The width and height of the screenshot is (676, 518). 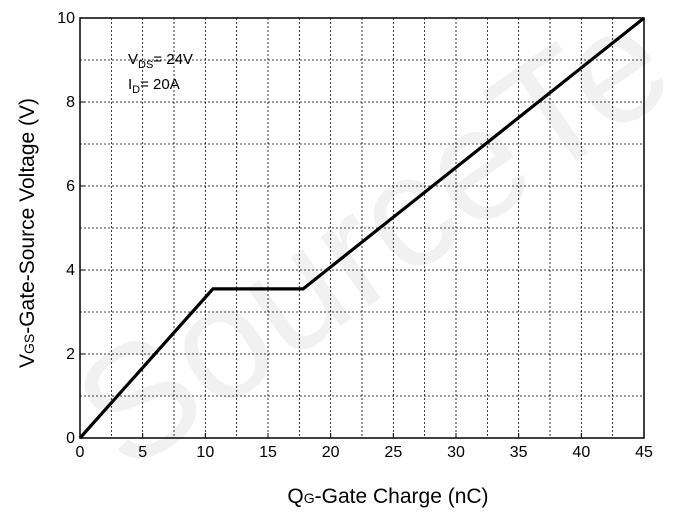 What do you see at coordinates (456, 452) in the screenshot?
I see `x-tick-label: 30` at bounding box center [456, 452].